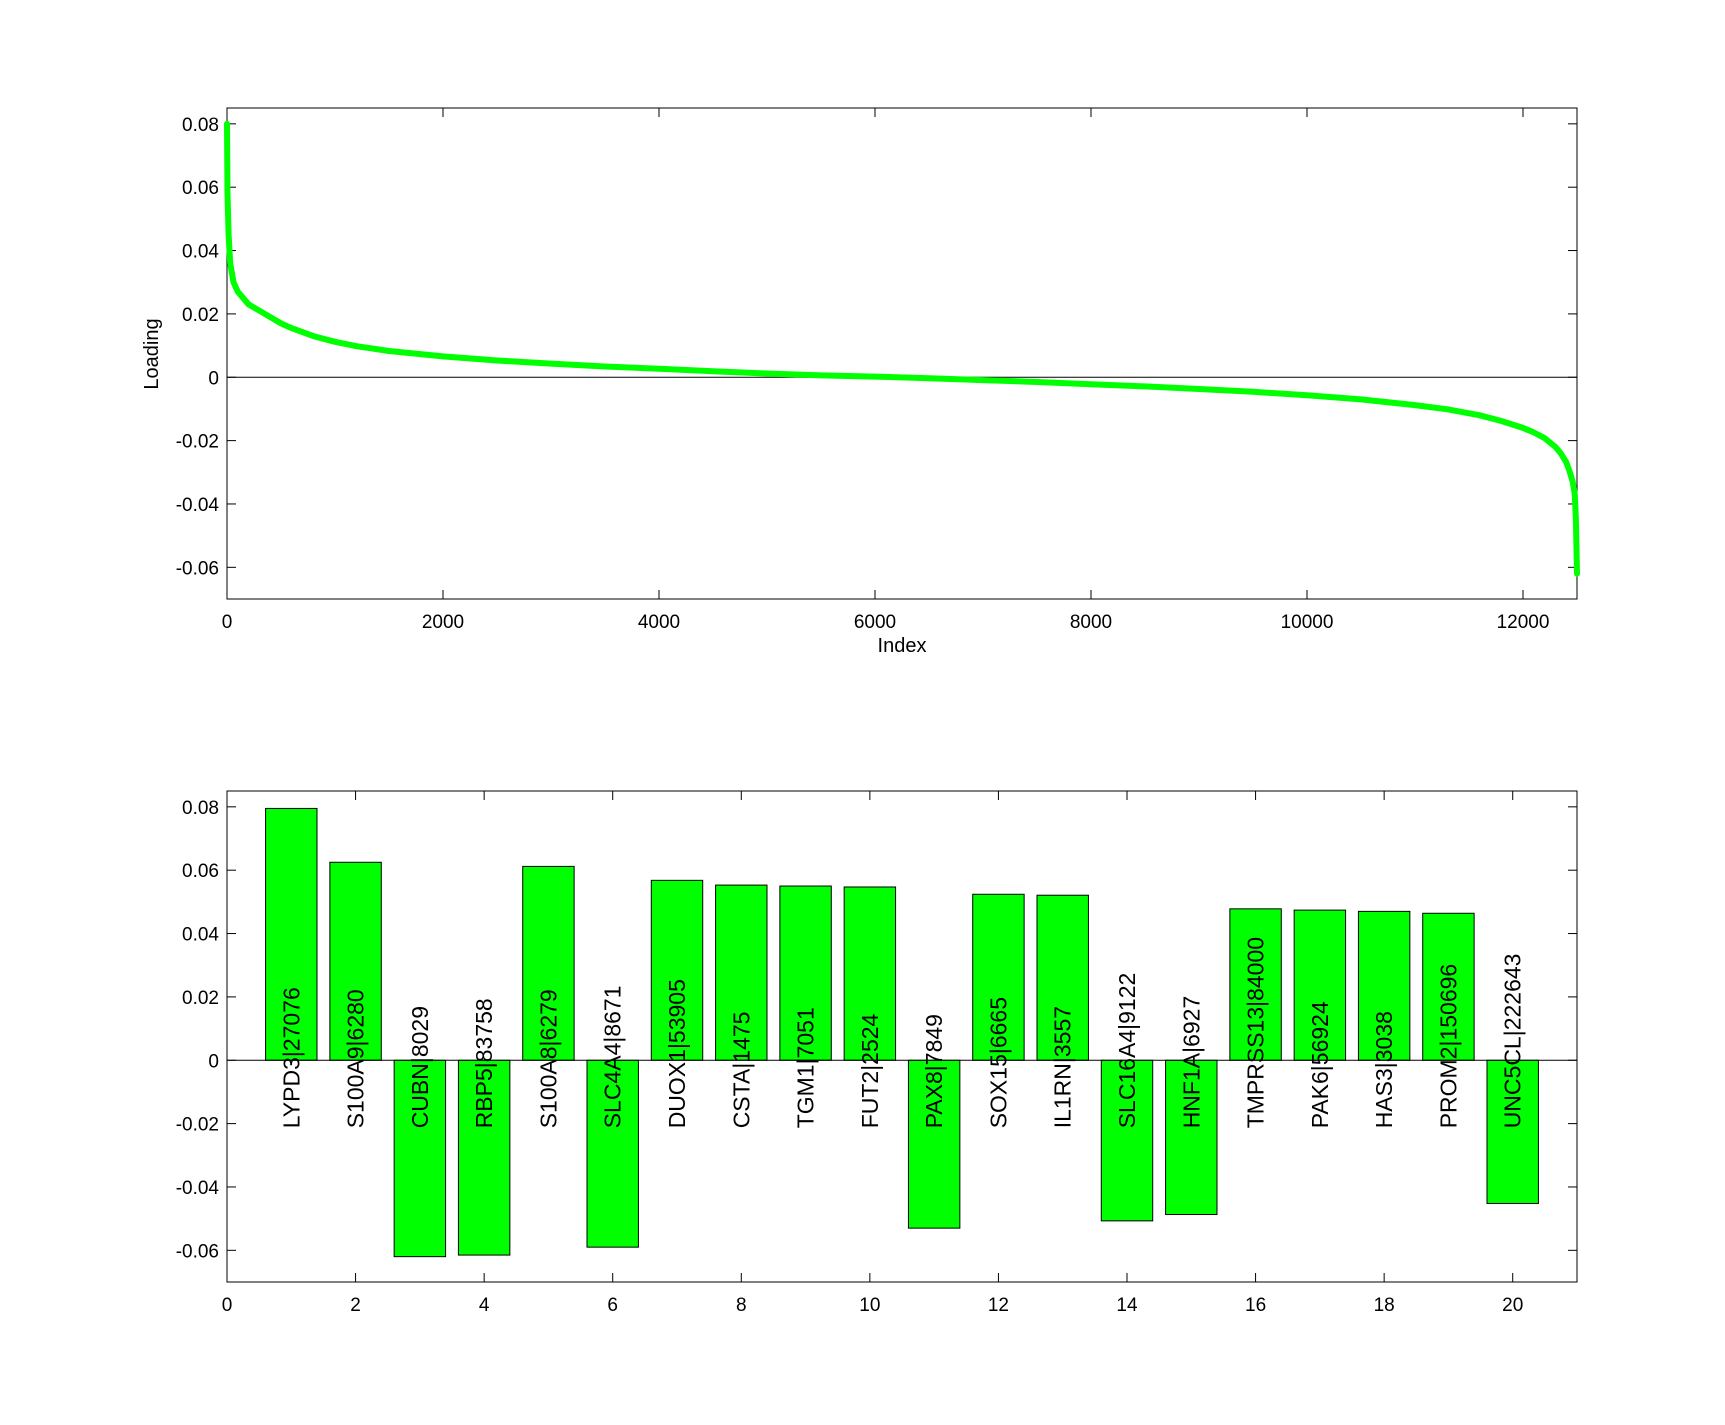 This screenshot has width=1725, height=1425. What do you see at coordinates (200, 808) in the screenshot?
I see `bar-y-tick-label: 0.08` at bounding box center [200, 808].